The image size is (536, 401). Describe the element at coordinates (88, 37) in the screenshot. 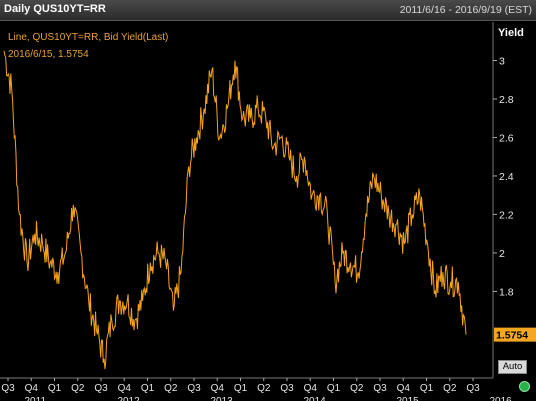

I see `legend-series-label: Line, QUS10YT=RR, Bid Yield(Last)` at that location.